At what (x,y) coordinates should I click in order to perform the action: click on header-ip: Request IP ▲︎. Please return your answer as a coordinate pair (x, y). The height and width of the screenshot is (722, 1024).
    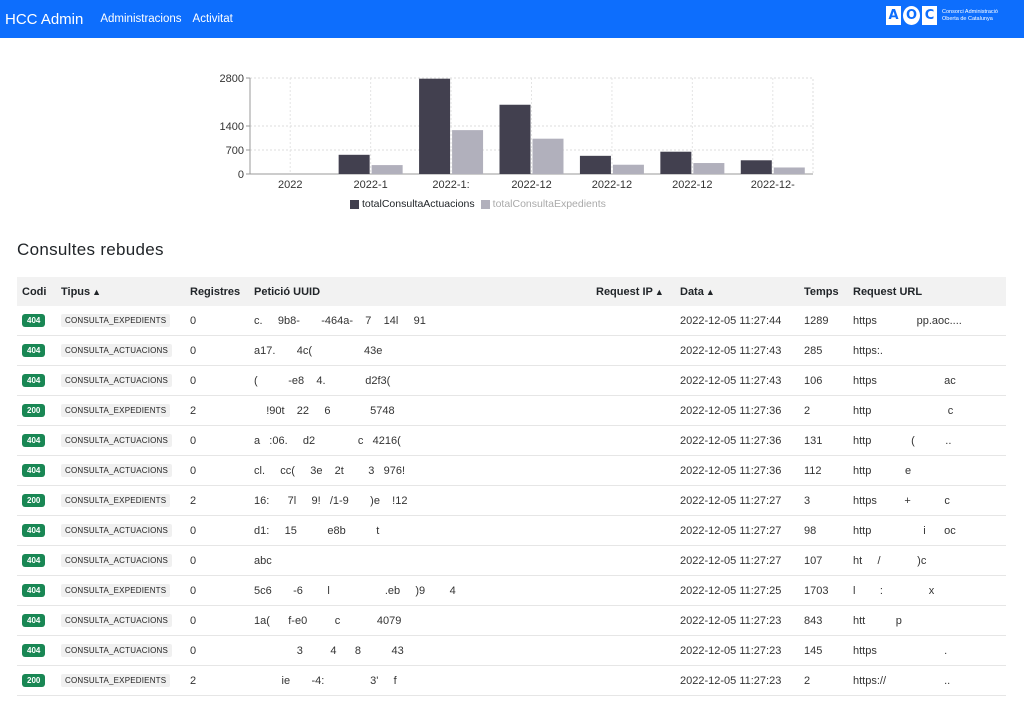
    Looking at the image, I should click on (633, 291).